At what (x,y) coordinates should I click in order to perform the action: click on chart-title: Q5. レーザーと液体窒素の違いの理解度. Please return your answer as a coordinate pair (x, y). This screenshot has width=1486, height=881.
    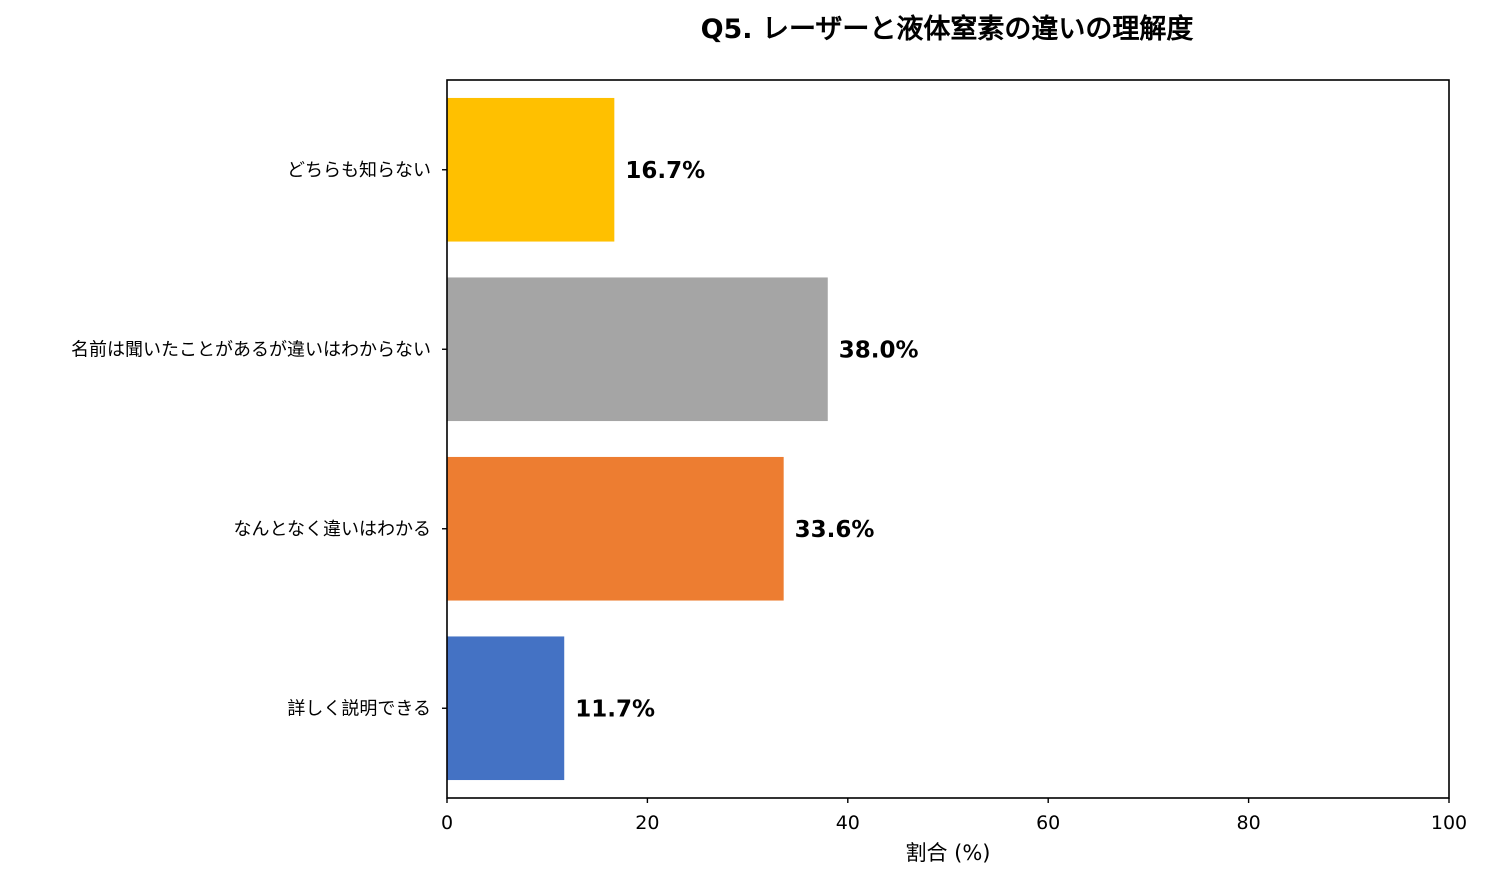
    Looking at the image, I should click on (947, 29).